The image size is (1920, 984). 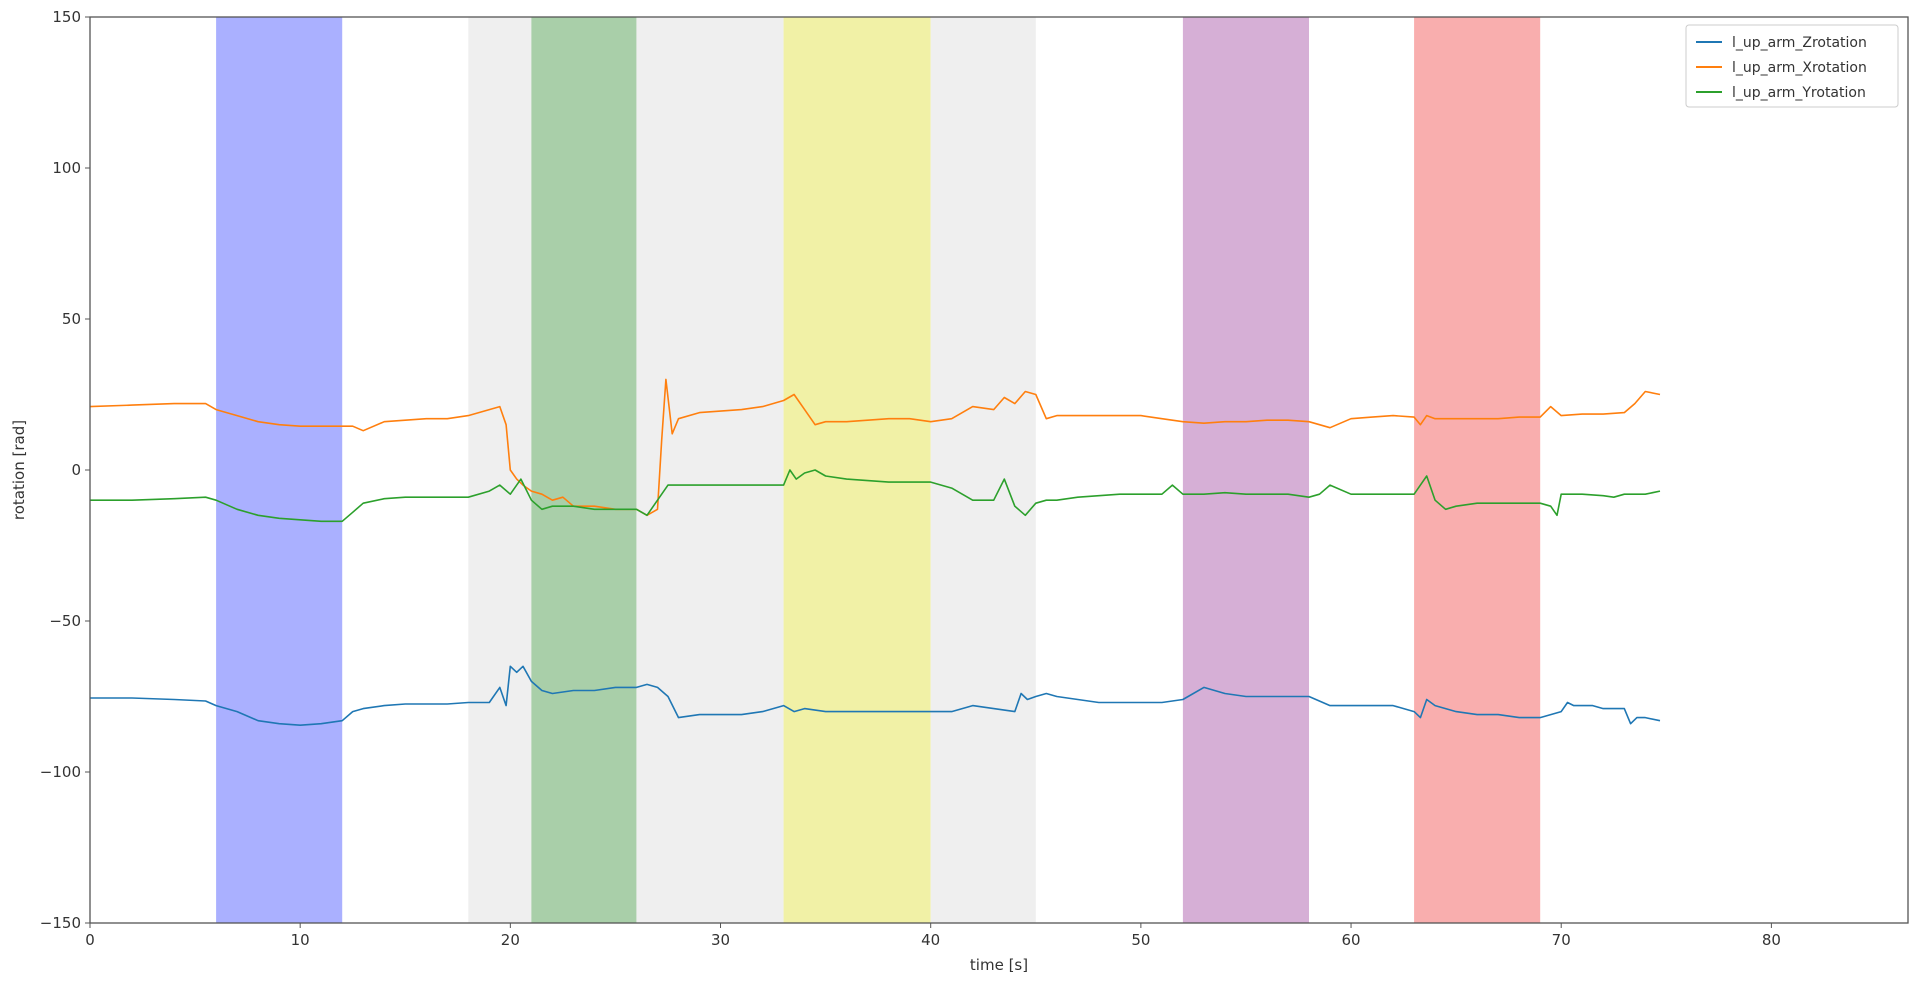 What do you see at coordinates (65, 621) in the screenshot?
I see `y-tick-label: −50` at bounding box center [65, 621].